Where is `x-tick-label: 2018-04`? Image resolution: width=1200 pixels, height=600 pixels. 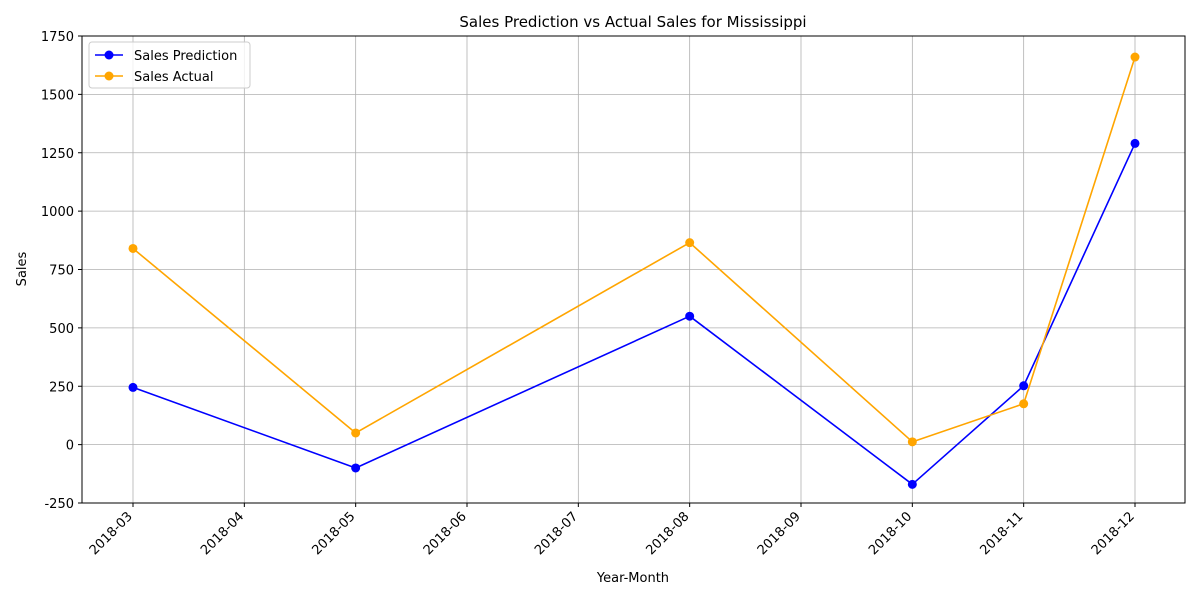
x-tick-label: 2018-04 is located at coordinates (222, 533).